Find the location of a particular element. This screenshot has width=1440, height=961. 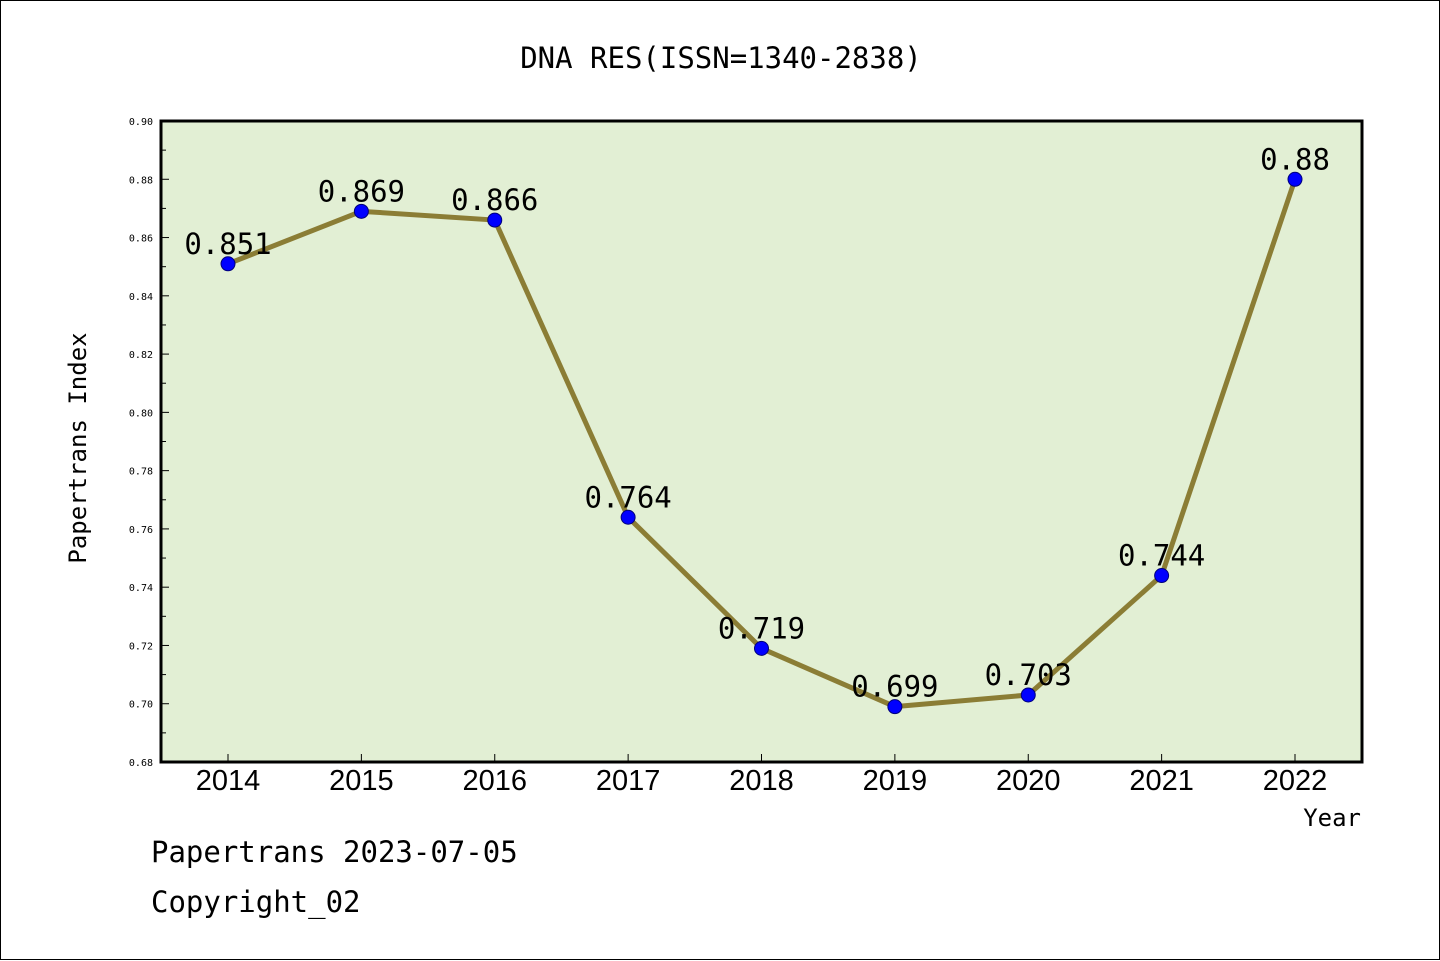

x-tick-label: 2014 is located at coordinates (228, 781).